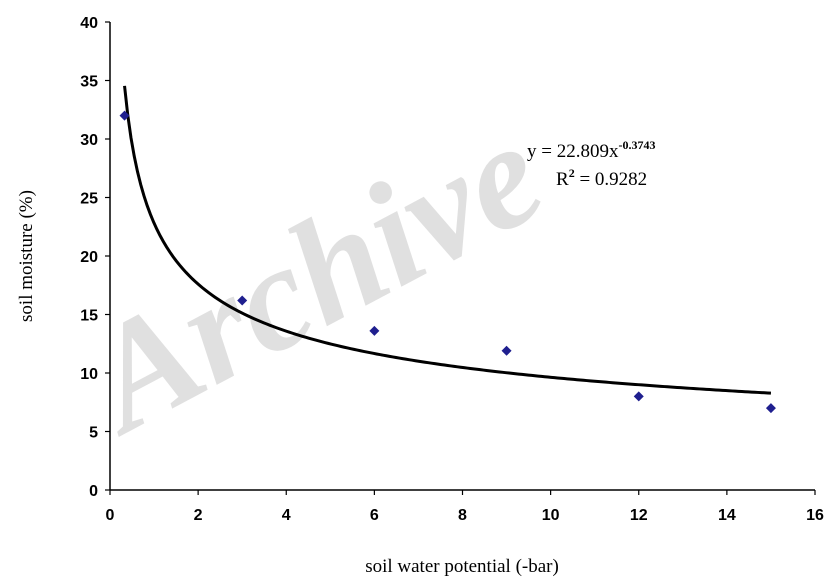 This screenshot has width=827, height=578. What do you see at coordinates (198, 515) in the screenshot?
I see `x-tick-label: 2` at bounding box center [198, 515].